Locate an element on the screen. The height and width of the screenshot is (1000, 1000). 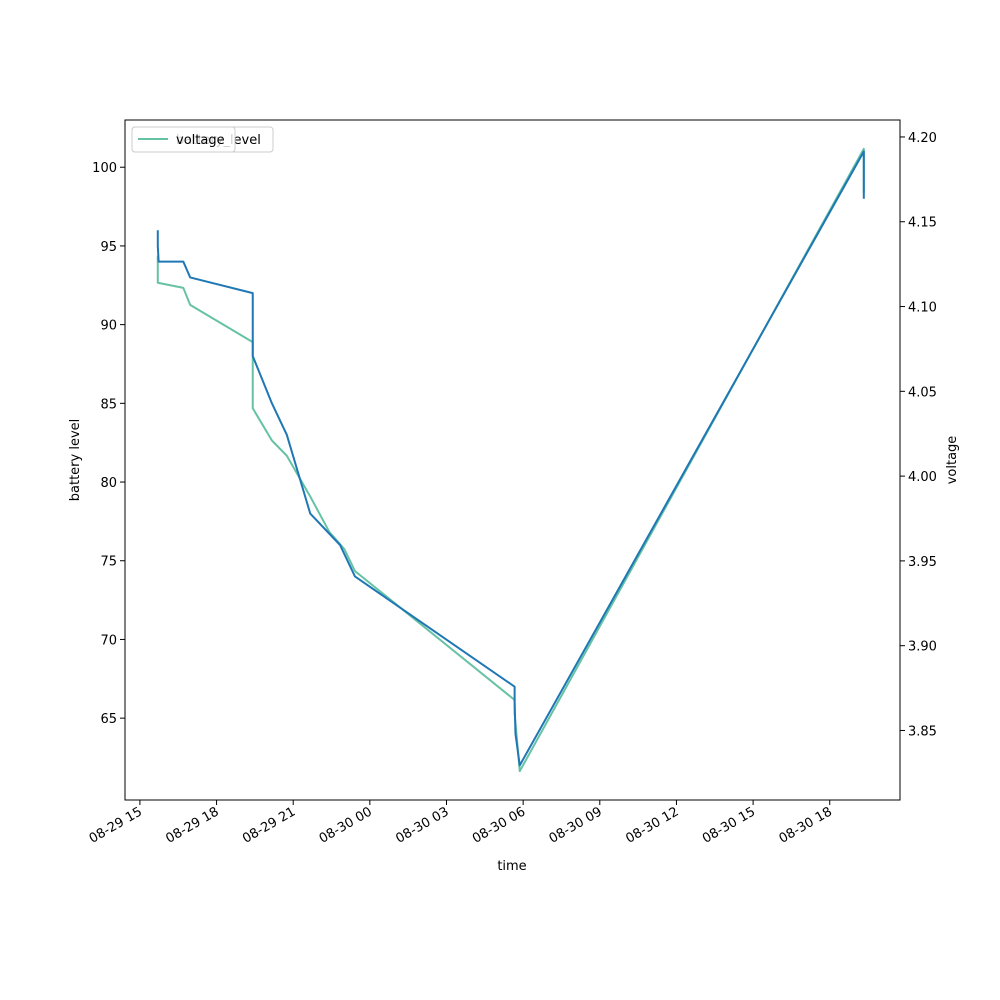
left-y-tick-label: 90 is located at coordinates (108, 326).